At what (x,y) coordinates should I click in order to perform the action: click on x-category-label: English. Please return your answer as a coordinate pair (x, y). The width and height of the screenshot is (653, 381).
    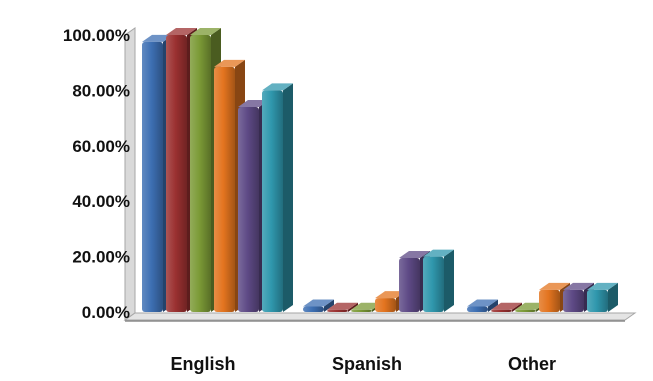
    Looking at the image, I should click on (202, 364).